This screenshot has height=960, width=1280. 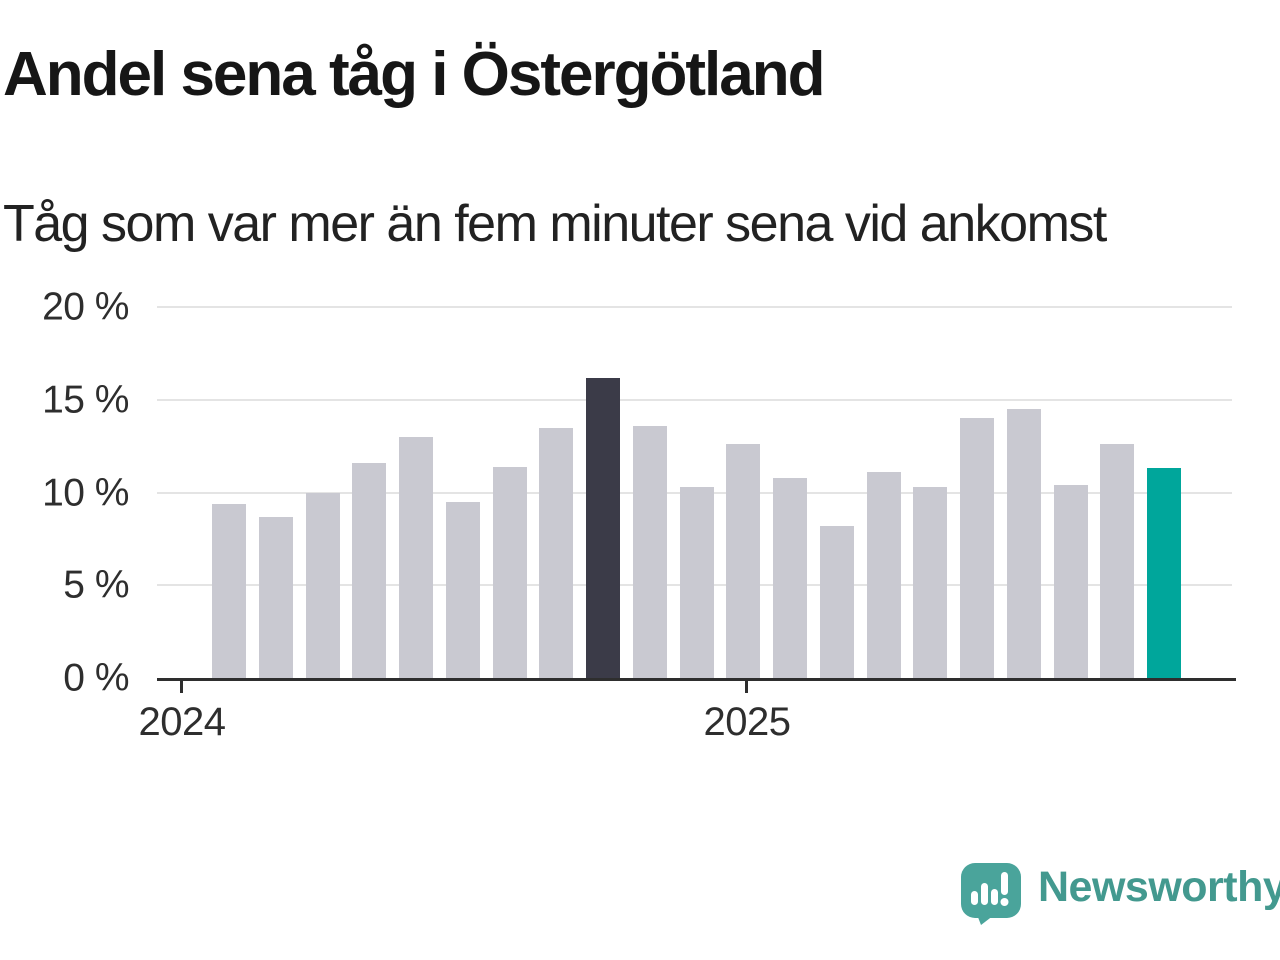 What do you see at coordinates (746, 685) in the screenshot?
I see `x-axis-tick-2025` at bounding box center [746, 685].